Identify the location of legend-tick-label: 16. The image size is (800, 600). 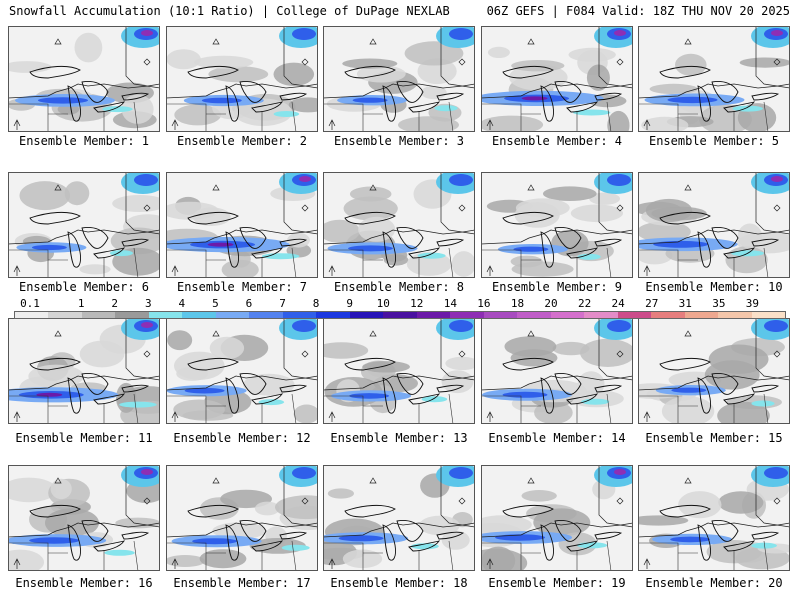
(484, 303).